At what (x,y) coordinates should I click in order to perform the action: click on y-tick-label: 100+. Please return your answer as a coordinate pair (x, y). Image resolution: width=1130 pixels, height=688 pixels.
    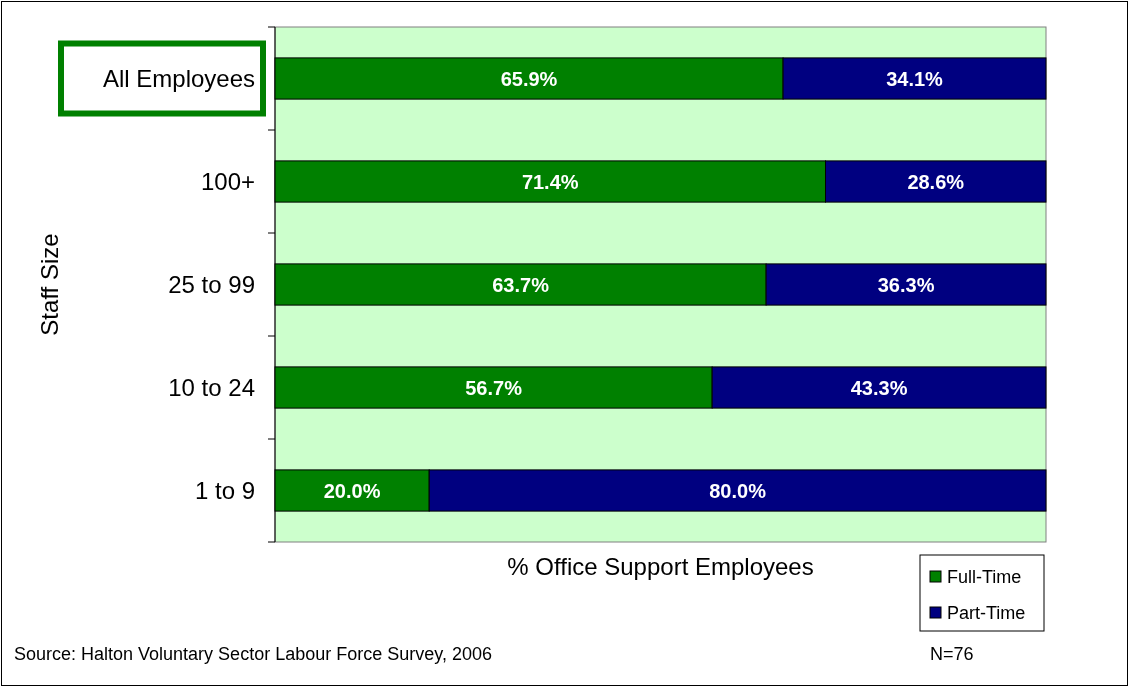
    Looking at the image, I should click on (227, 181).